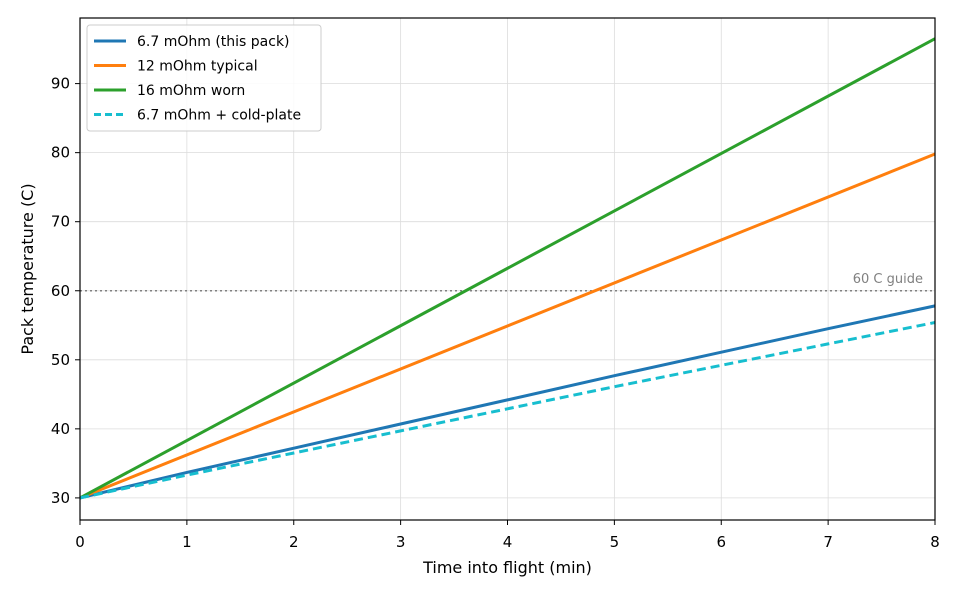 The height and width of the screenshot is (597, 960). I want to click on legend-box, so click(204, 78).